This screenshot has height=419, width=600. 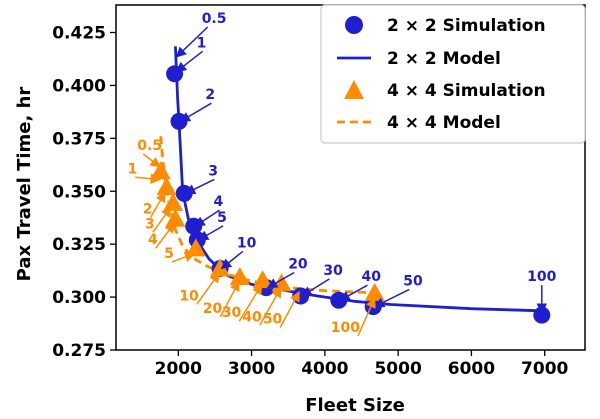 I want to click on x-axis-label: Fleet Size, so click(x=355, y=405).